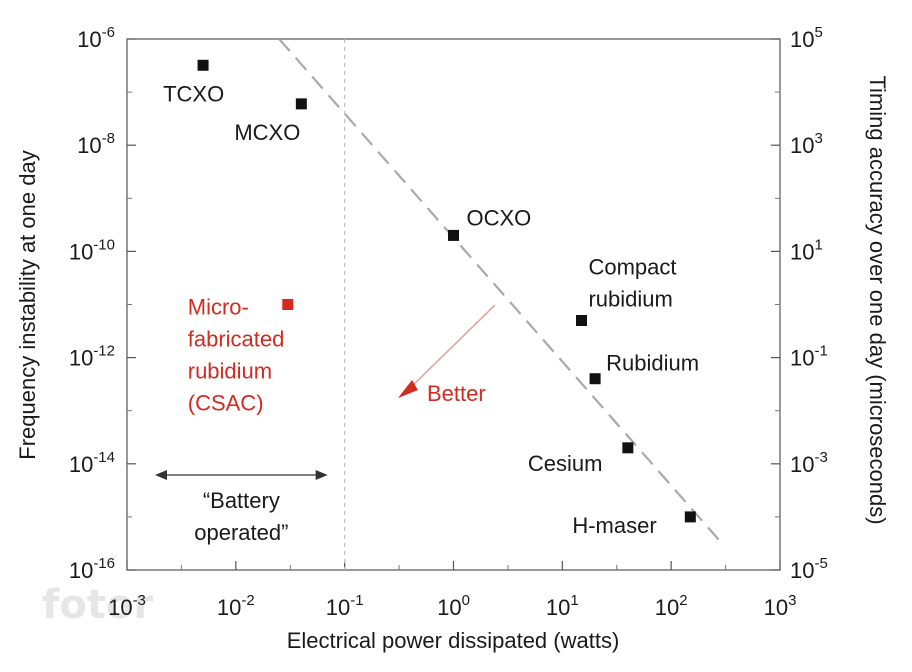  I want to click on x-tick-label: 10⁻¹, so click(345, 606).